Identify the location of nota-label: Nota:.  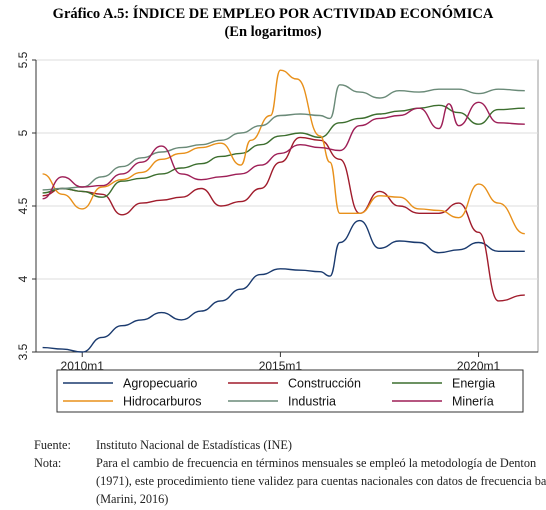
(48, 463).